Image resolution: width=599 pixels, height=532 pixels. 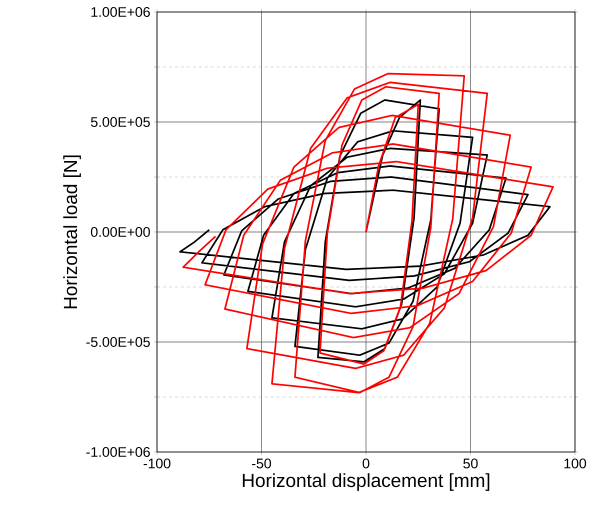 What do you see at coordinates (120, 12) in the screenshot?
I see `y-tick-label: 1.00E+06` at bounding box center [120, 12].